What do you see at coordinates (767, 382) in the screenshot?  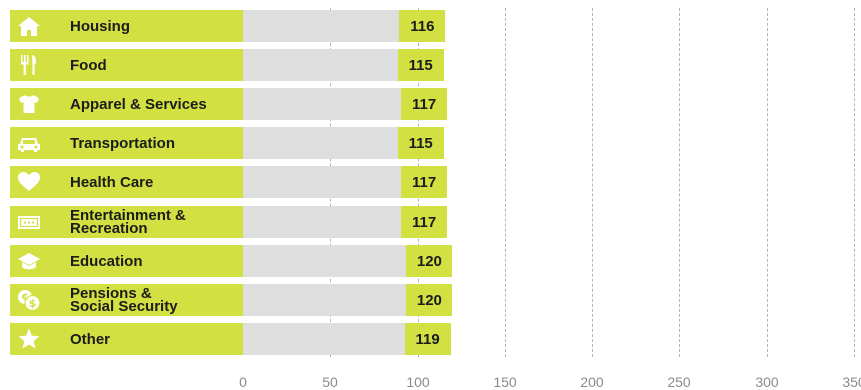 I see `x-tick-label: 300` at bounding box center [767, 382].